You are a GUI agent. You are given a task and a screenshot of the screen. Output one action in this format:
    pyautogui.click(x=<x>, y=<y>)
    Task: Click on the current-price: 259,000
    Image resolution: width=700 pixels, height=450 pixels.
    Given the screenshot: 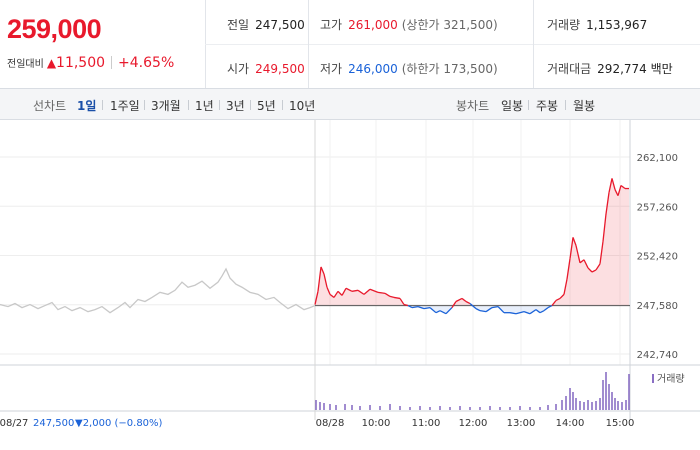 What is the action you would take?
    pyautogui.click(x=54, y=29)
    